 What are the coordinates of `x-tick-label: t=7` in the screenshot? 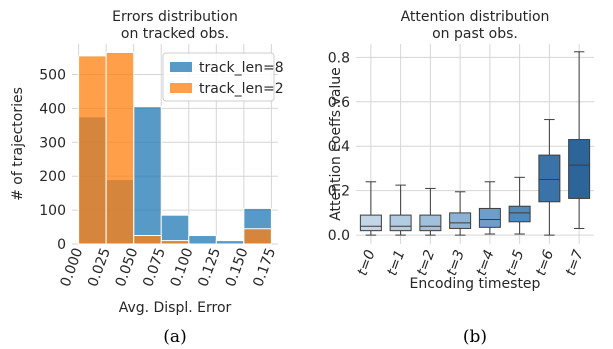 It's located at (575, 263).